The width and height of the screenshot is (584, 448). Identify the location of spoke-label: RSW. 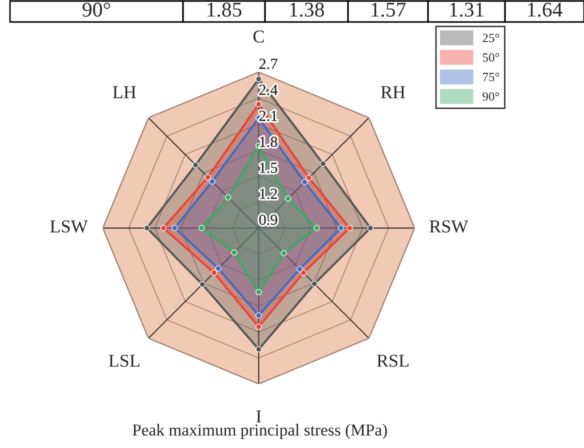
(449, 226).